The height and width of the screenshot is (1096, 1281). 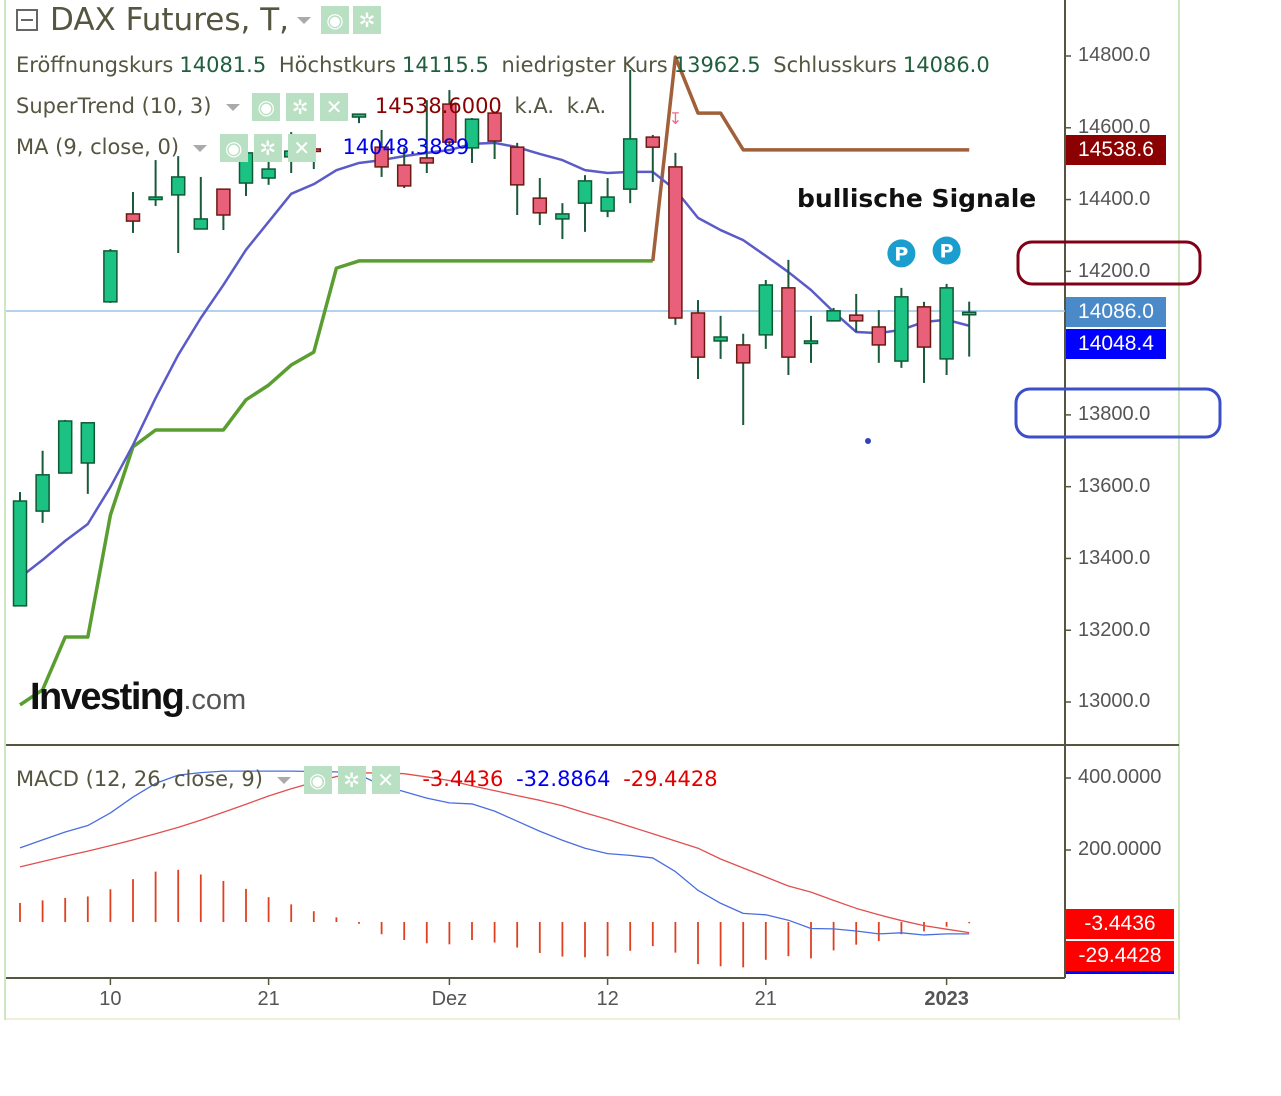 What do you see at coordinates (1114, 558) in the screenshot?
I see `price-tick: 13400.0` at bounding box center [1114, 558].